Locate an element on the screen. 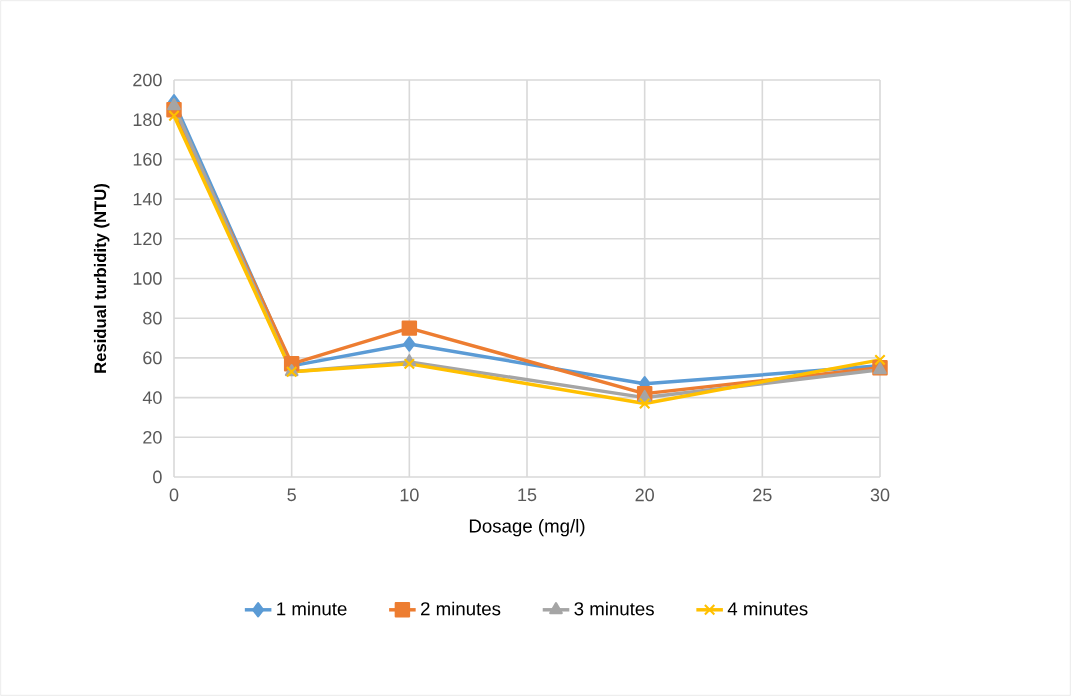 Image resolution: width=1071 pixels, height=696 pixels. x-tick-label: 25 is located at coordinates (762, 495).